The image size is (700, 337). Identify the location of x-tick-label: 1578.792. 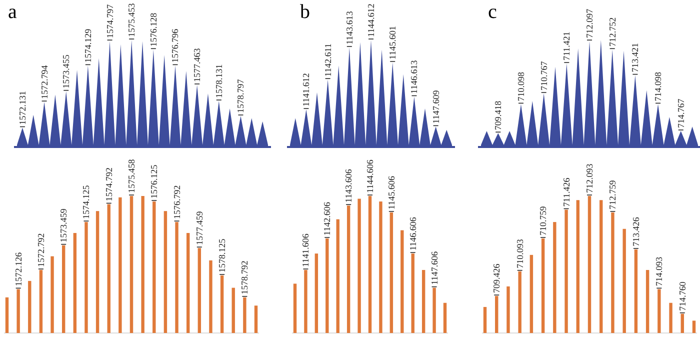
(245, 277).